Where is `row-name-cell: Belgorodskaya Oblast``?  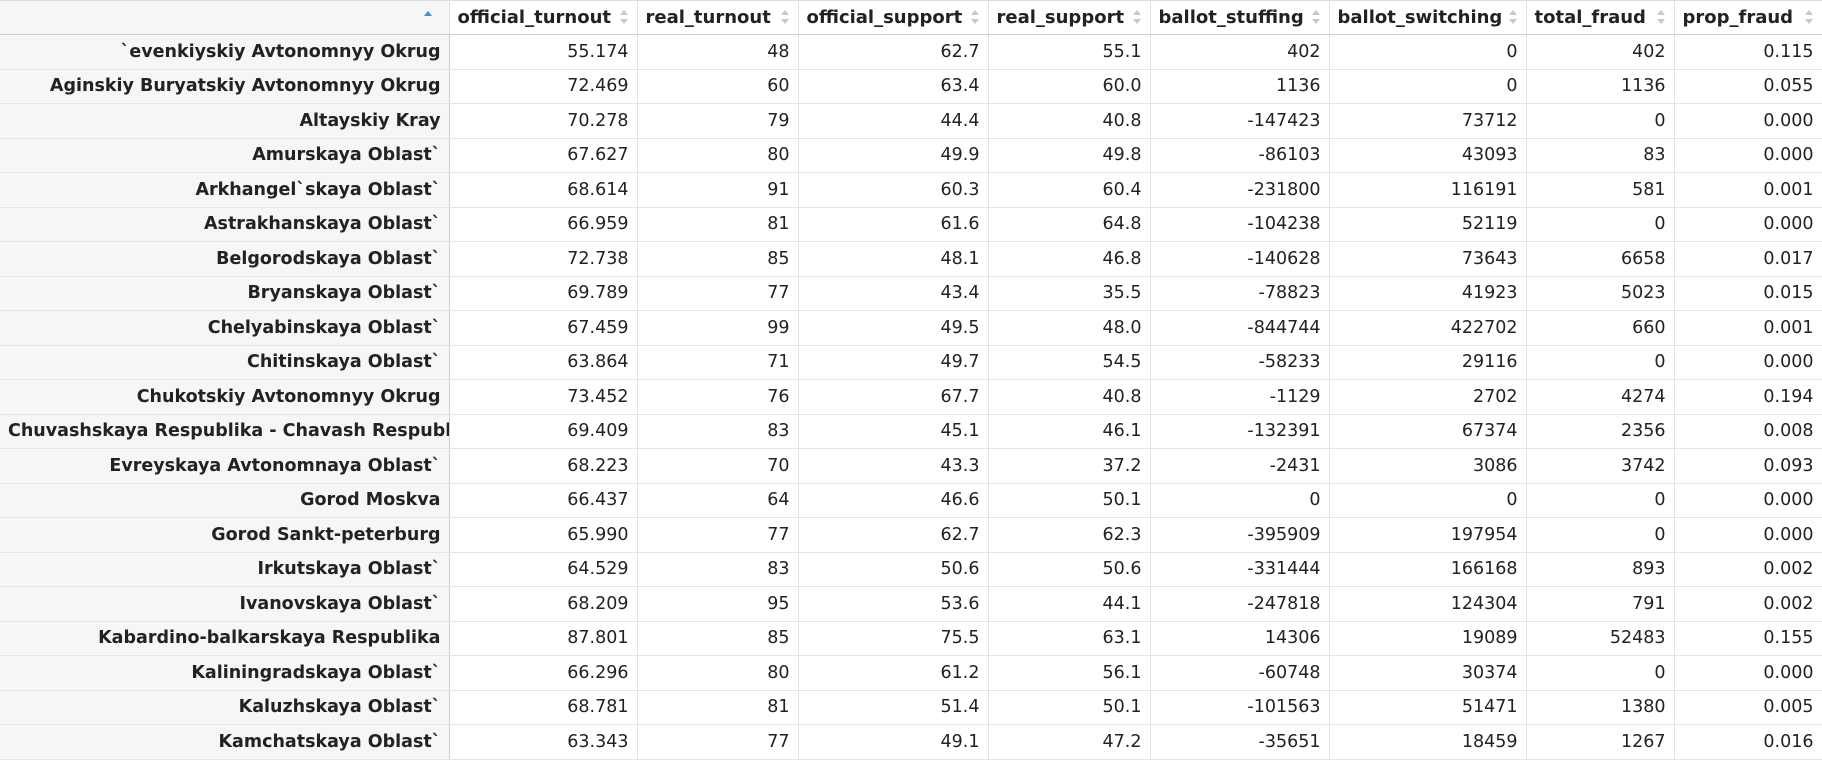
row-name-cell: Belgorodskaya Oblast` is located at coordinates (225, 259).